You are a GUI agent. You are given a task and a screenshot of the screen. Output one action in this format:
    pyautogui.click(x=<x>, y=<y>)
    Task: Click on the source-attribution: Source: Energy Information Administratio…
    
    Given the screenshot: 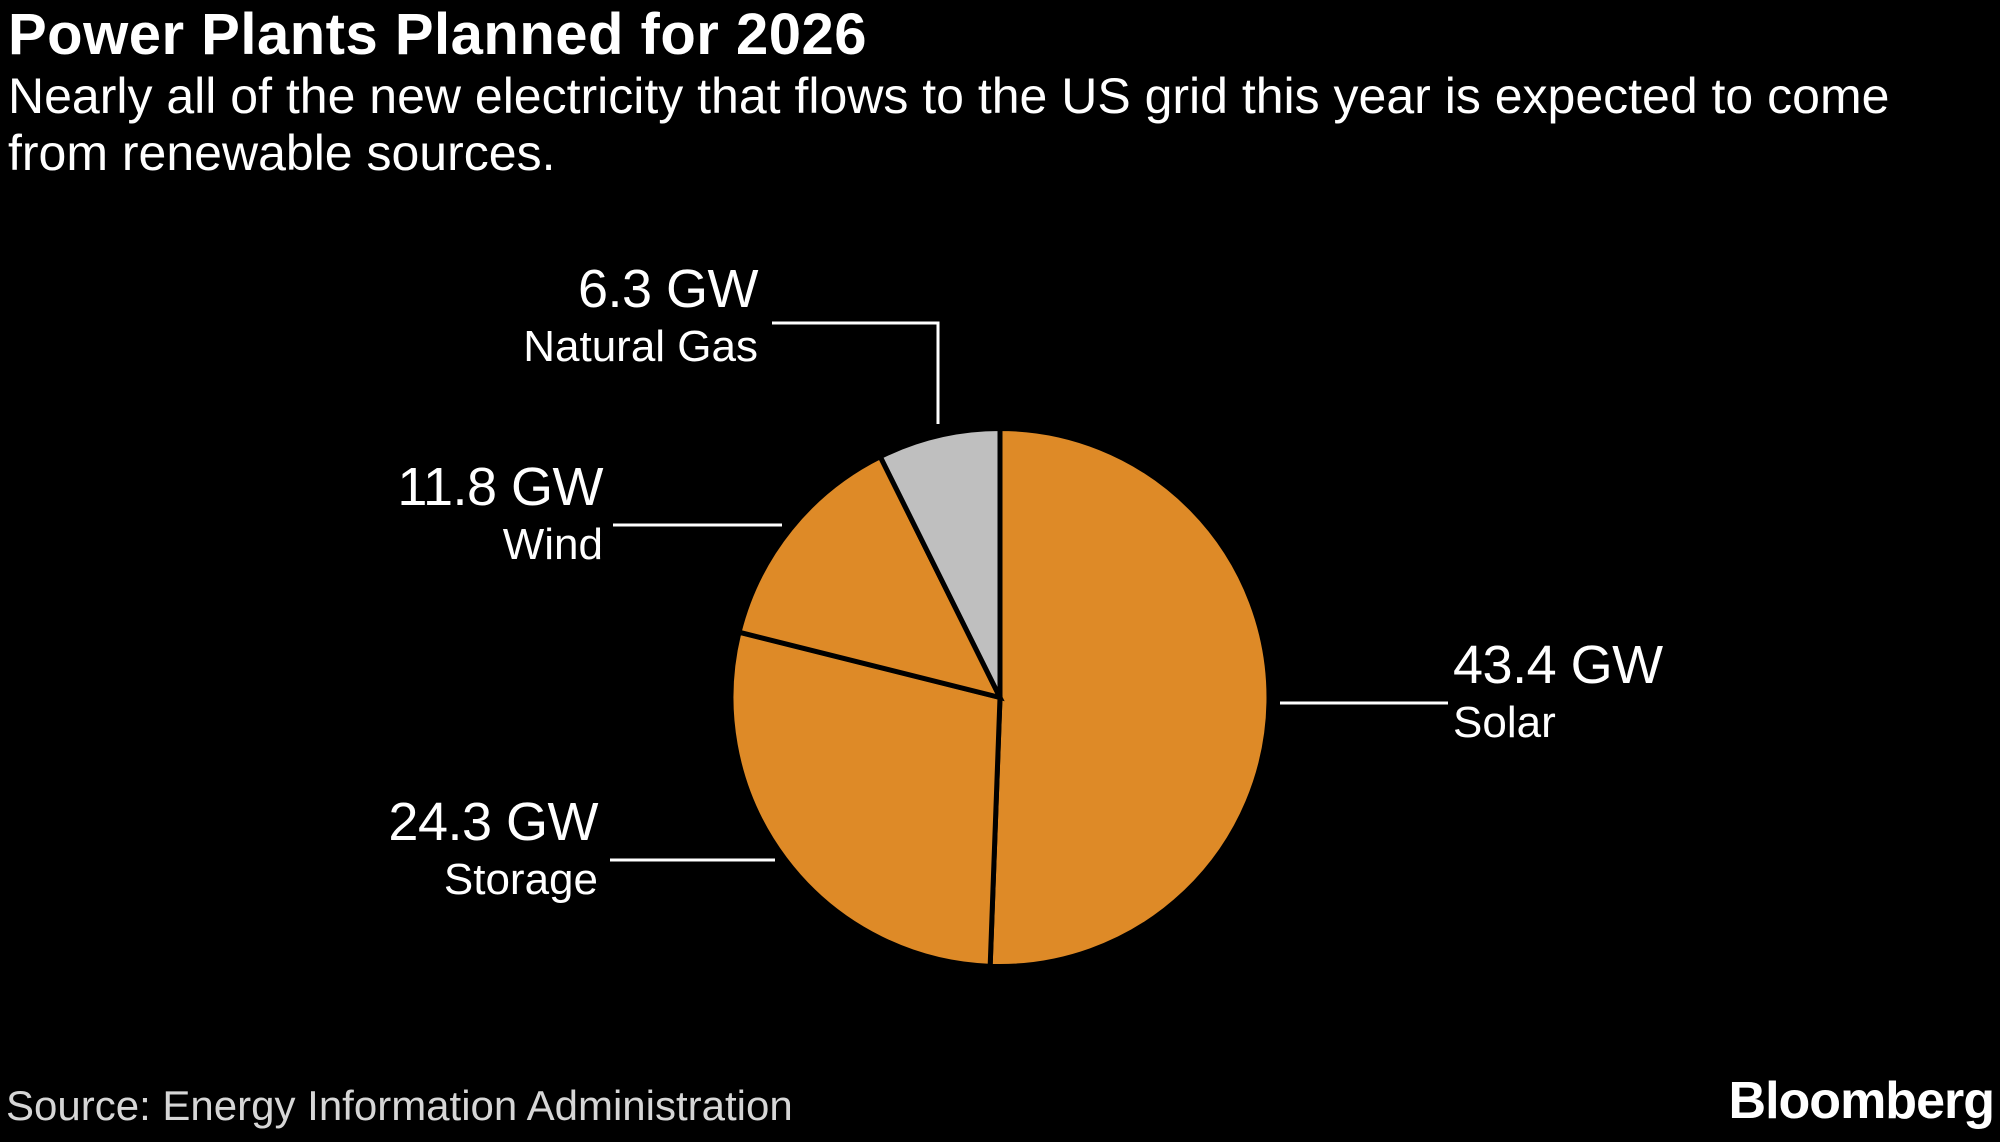 What is the action you would take?
    pyautogui.click(x=399, y=1105)
    